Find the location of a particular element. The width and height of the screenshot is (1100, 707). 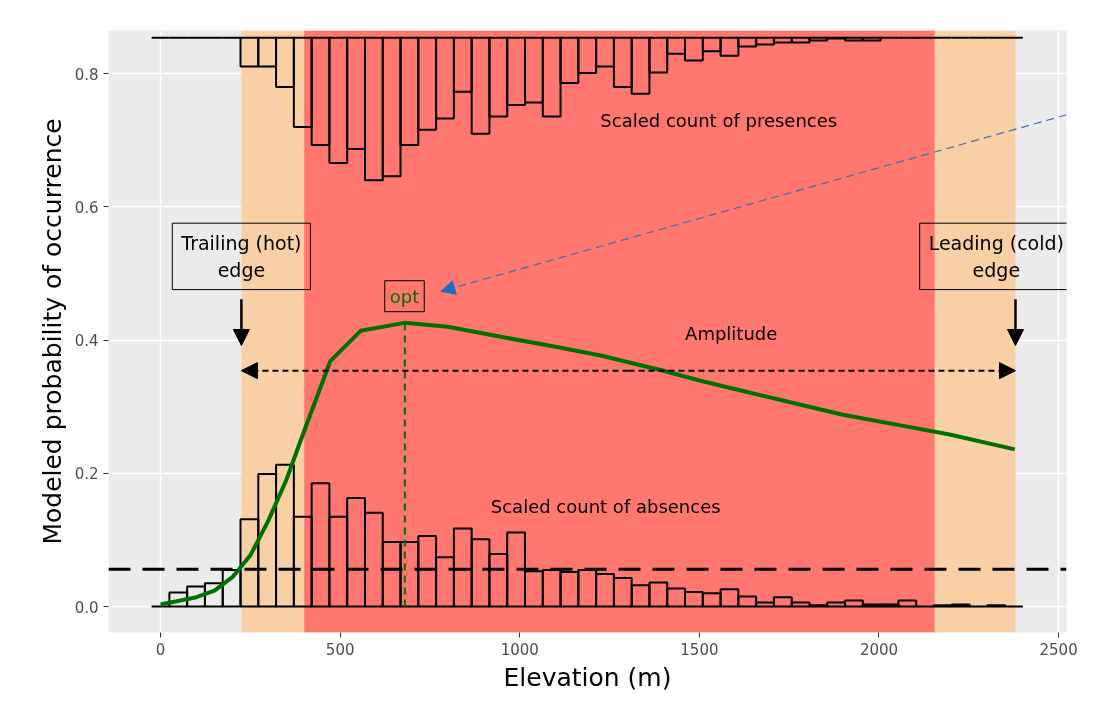

x-tick-label: 2500 is located at coordinates (1058, 649).